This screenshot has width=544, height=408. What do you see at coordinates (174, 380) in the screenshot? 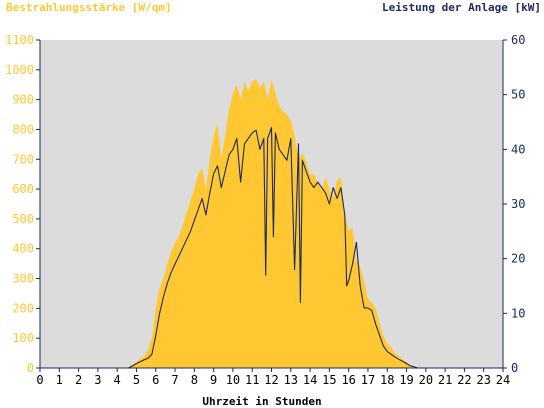
I see `x-tick-label: 7` at bounding box center [174, 380].